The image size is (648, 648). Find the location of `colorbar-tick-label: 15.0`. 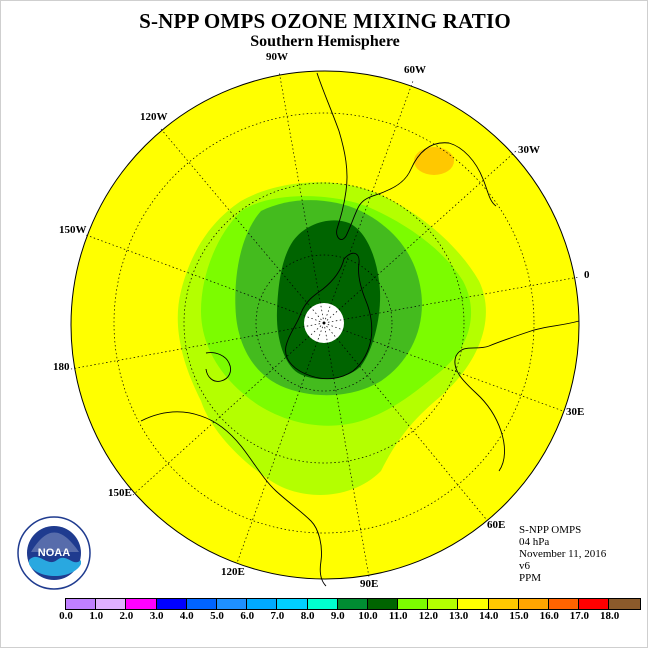

colorbar-tick-label: 15.0 is located at coordinates (519, 616).